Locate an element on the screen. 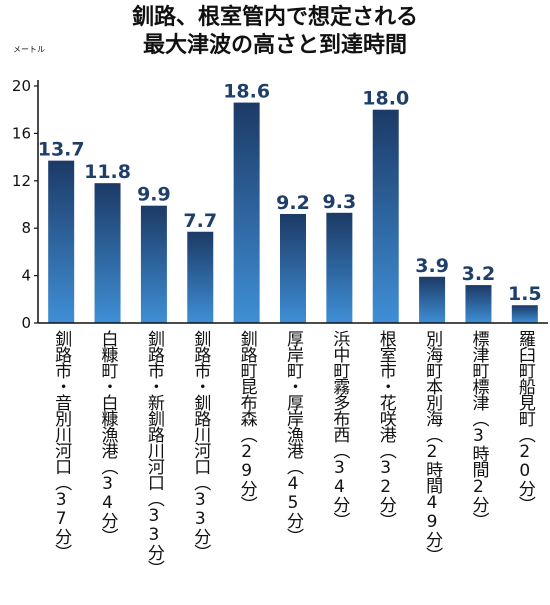 This screenshot has width=550, height=605. category-label: 釧路市・新釧路川河口（33分） is located at coordinates (154, 453).